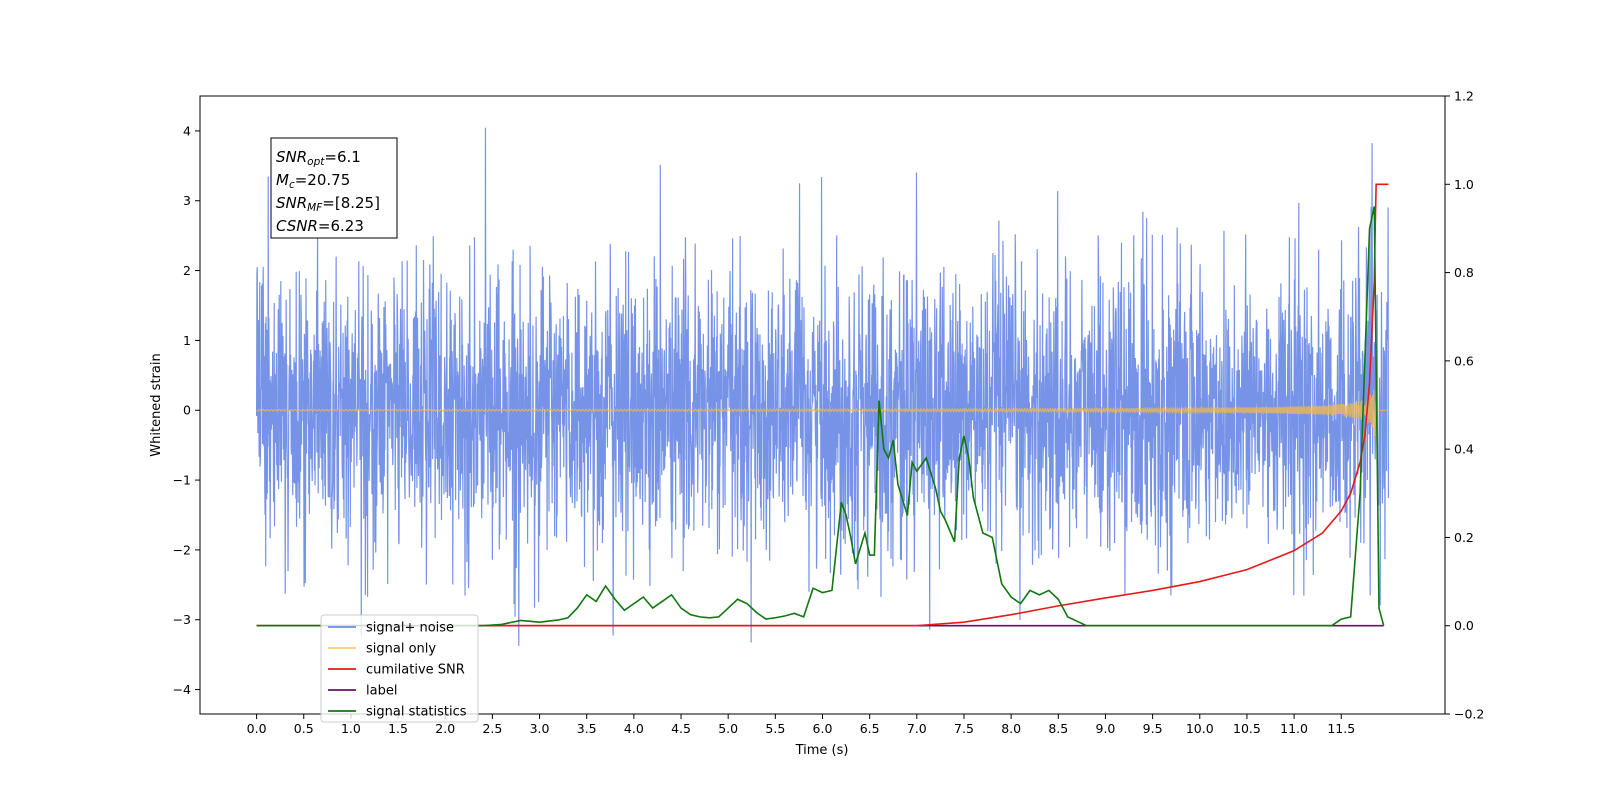  What do you see at coordinates (964, 728) in the screenshot?
I see `x-tick-label: 7.5` at bounding box center [964, 728].